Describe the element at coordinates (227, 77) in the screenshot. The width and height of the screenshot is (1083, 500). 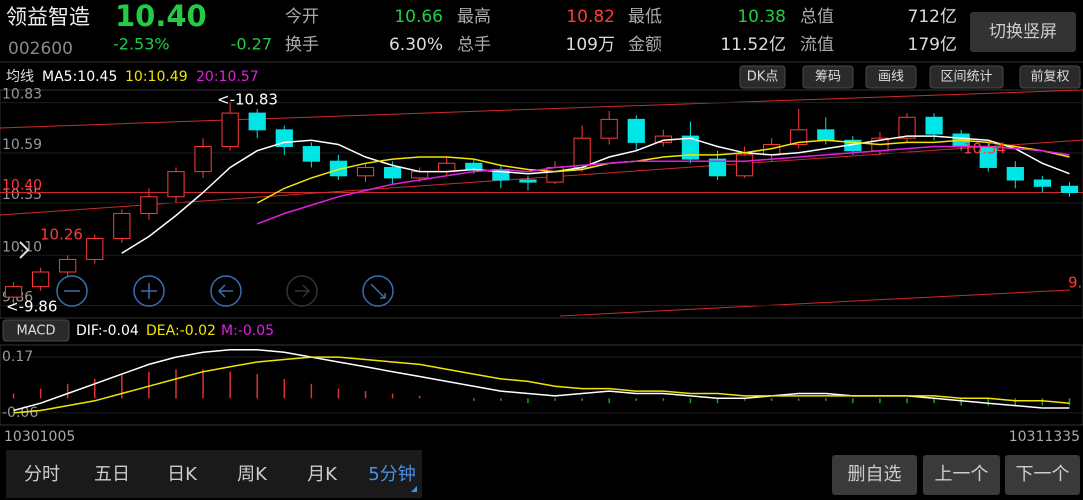
I see `ma20-label: 20:10.57` at that location.